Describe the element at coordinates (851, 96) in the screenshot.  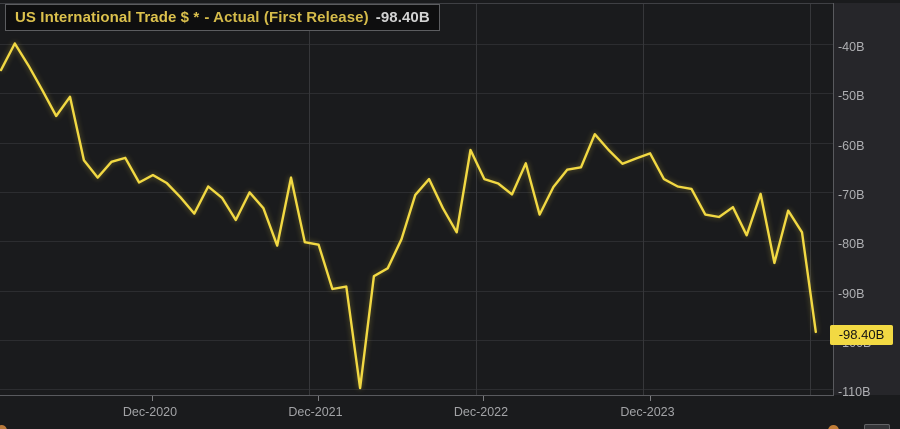
I see `y-axis-label: -50B` at that location.